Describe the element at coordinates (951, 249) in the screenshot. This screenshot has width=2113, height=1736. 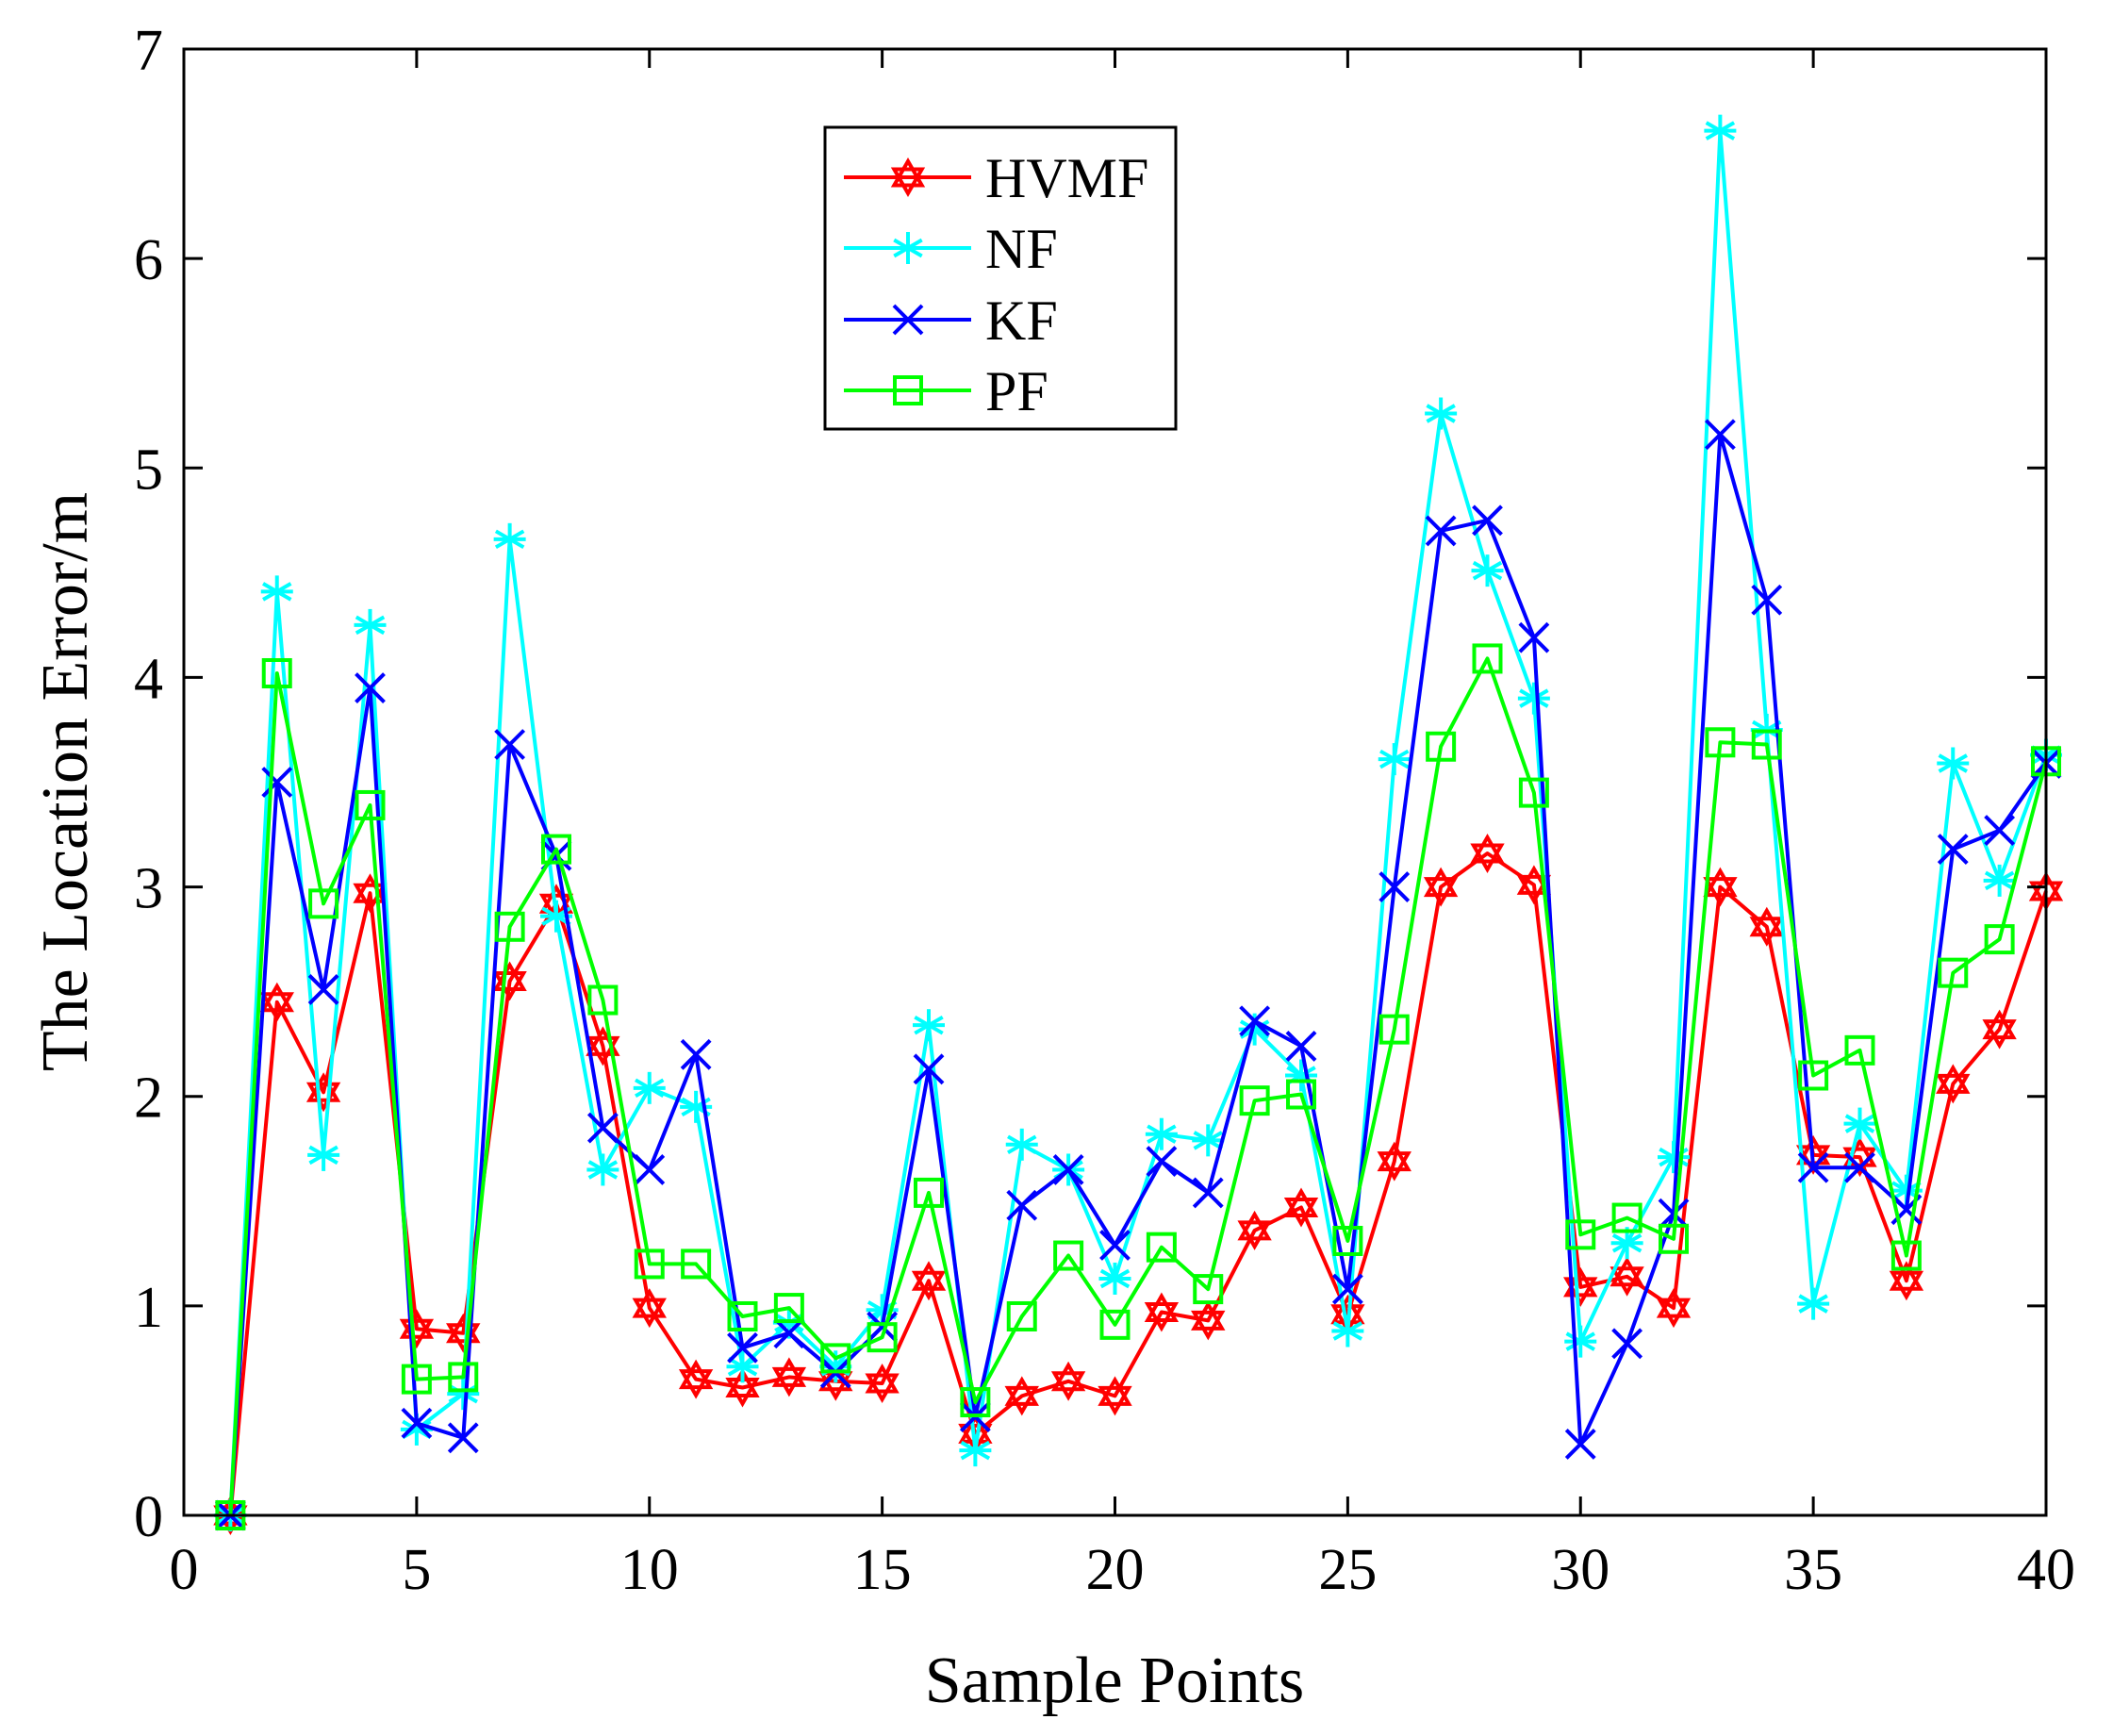
I see `legend-item-nf: NF` at that location.